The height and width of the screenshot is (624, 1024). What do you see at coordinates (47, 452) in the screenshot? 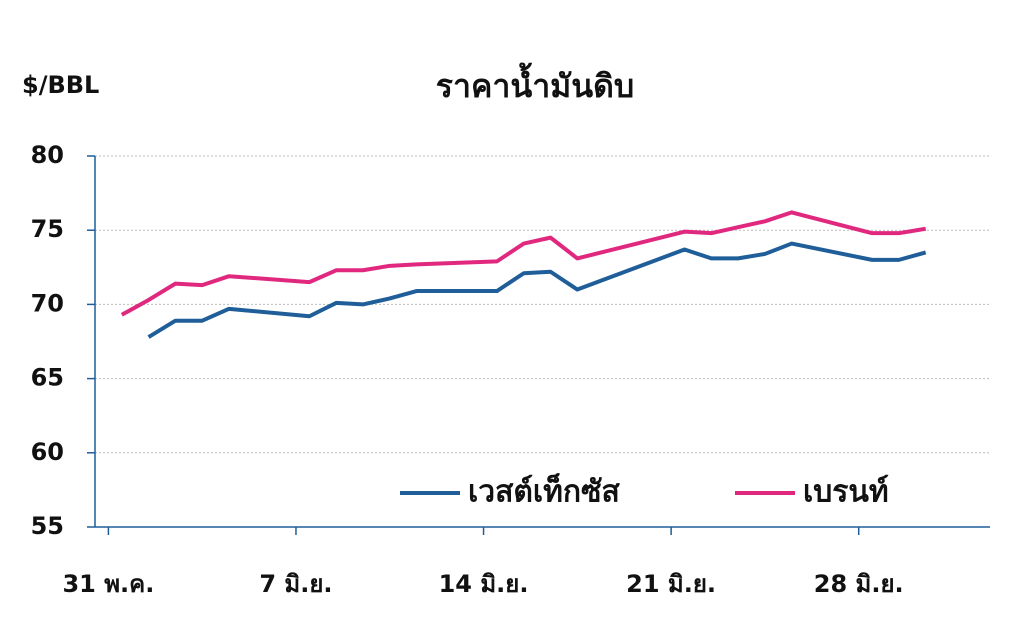
I see `y-tick-label: 60` at bounding box center [47, 452].